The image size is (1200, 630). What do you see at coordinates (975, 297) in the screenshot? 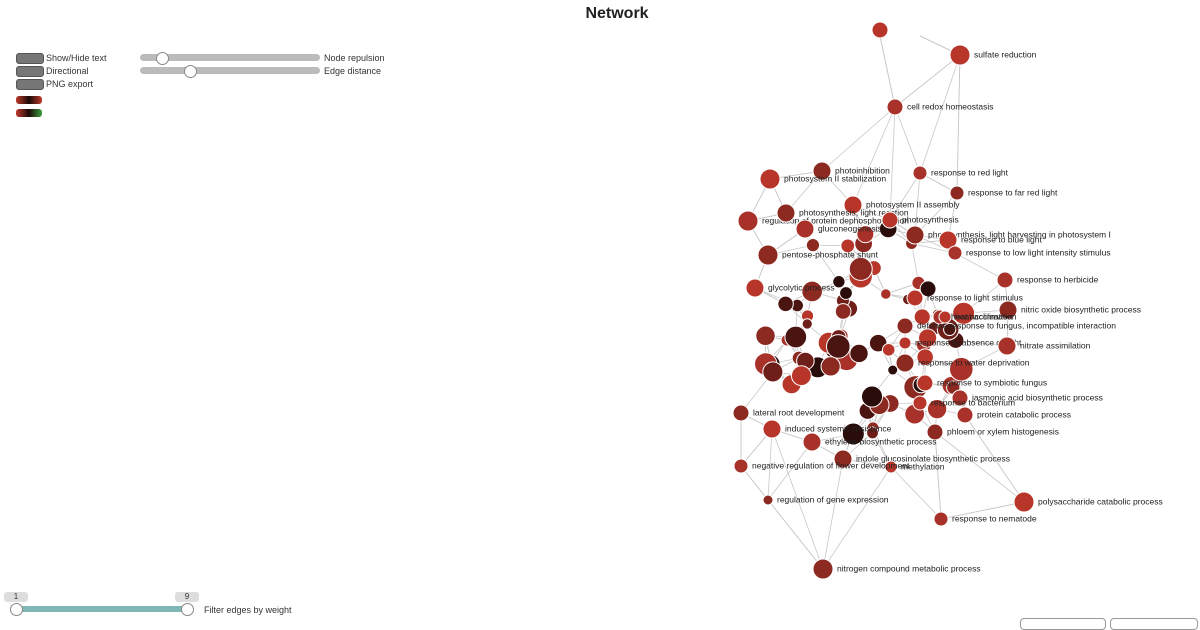
I see `node-label: response to light stimulus` at bounding box center [975, 297].